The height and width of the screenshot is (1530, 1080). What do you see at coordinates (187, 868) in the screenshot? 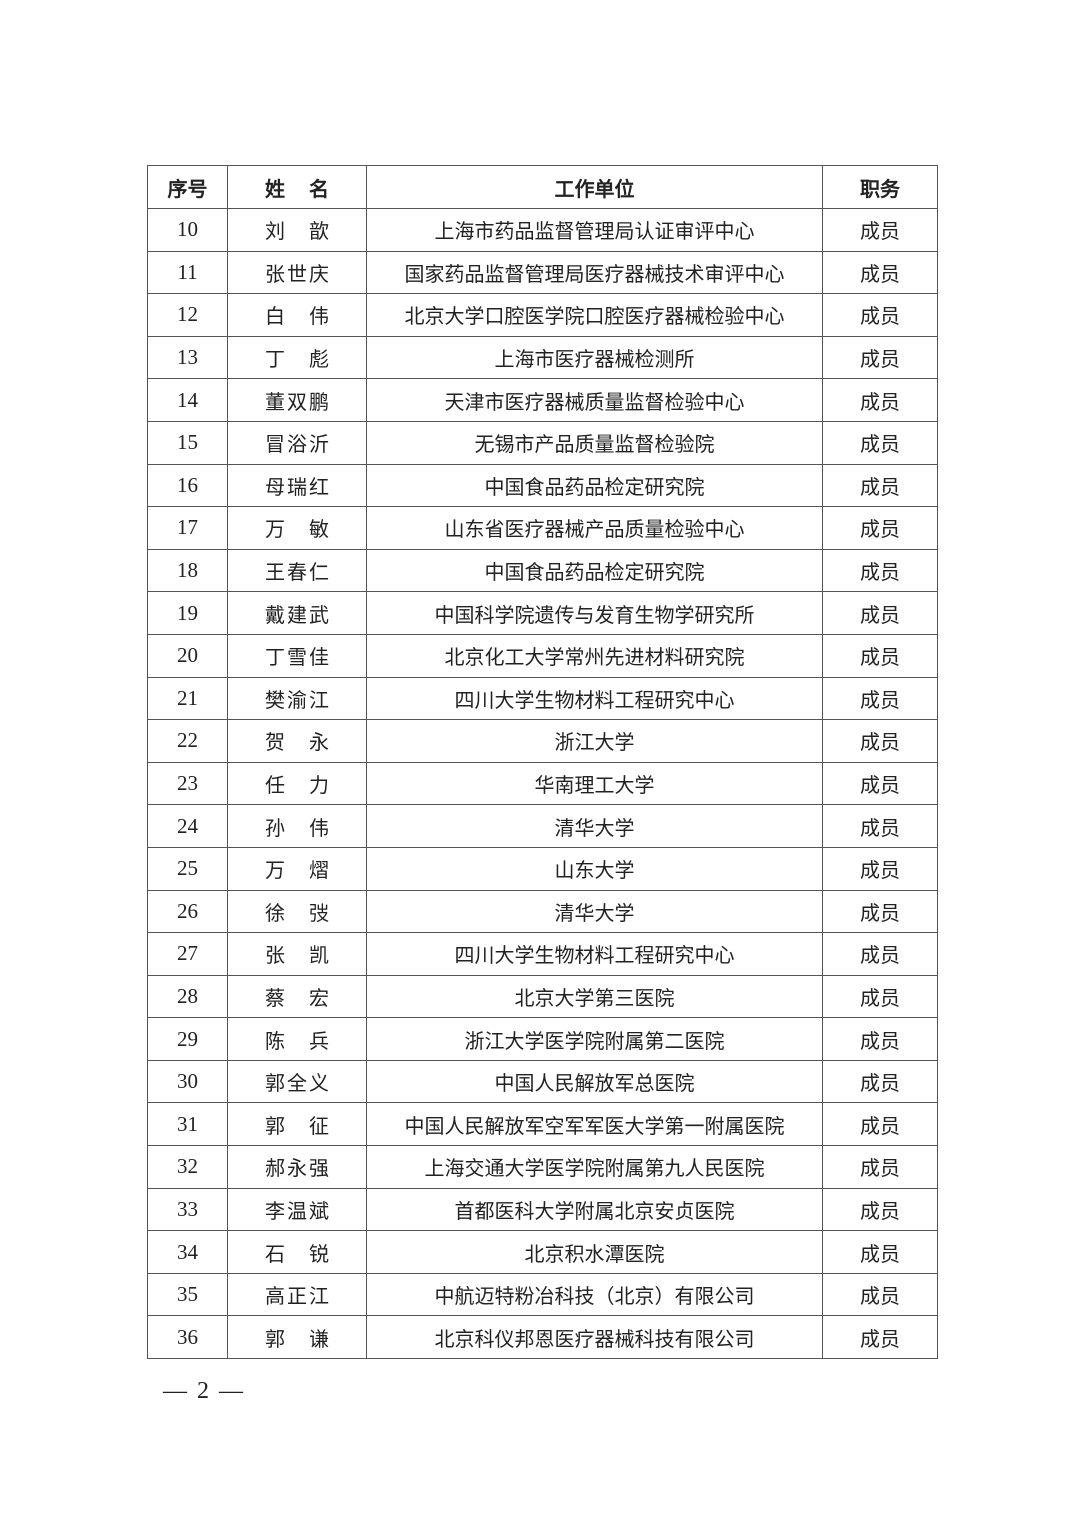
I see `row-index-cell: 25` at bounding box center [187, 868].